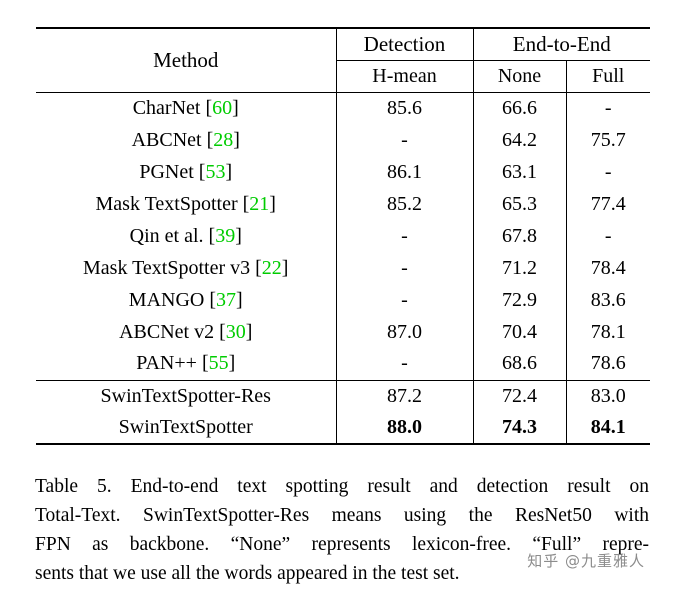 The height and width of the screenshot is (595, 685). I want to click on none-cell: 71.2, so click(520, 268).